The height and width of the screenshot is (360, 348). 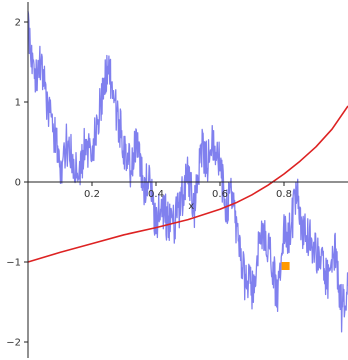 What do you see at coordinates (220, 194) in the screenshot?
I see `x-tick-label: 0.6` at bounding box center [220, 194].